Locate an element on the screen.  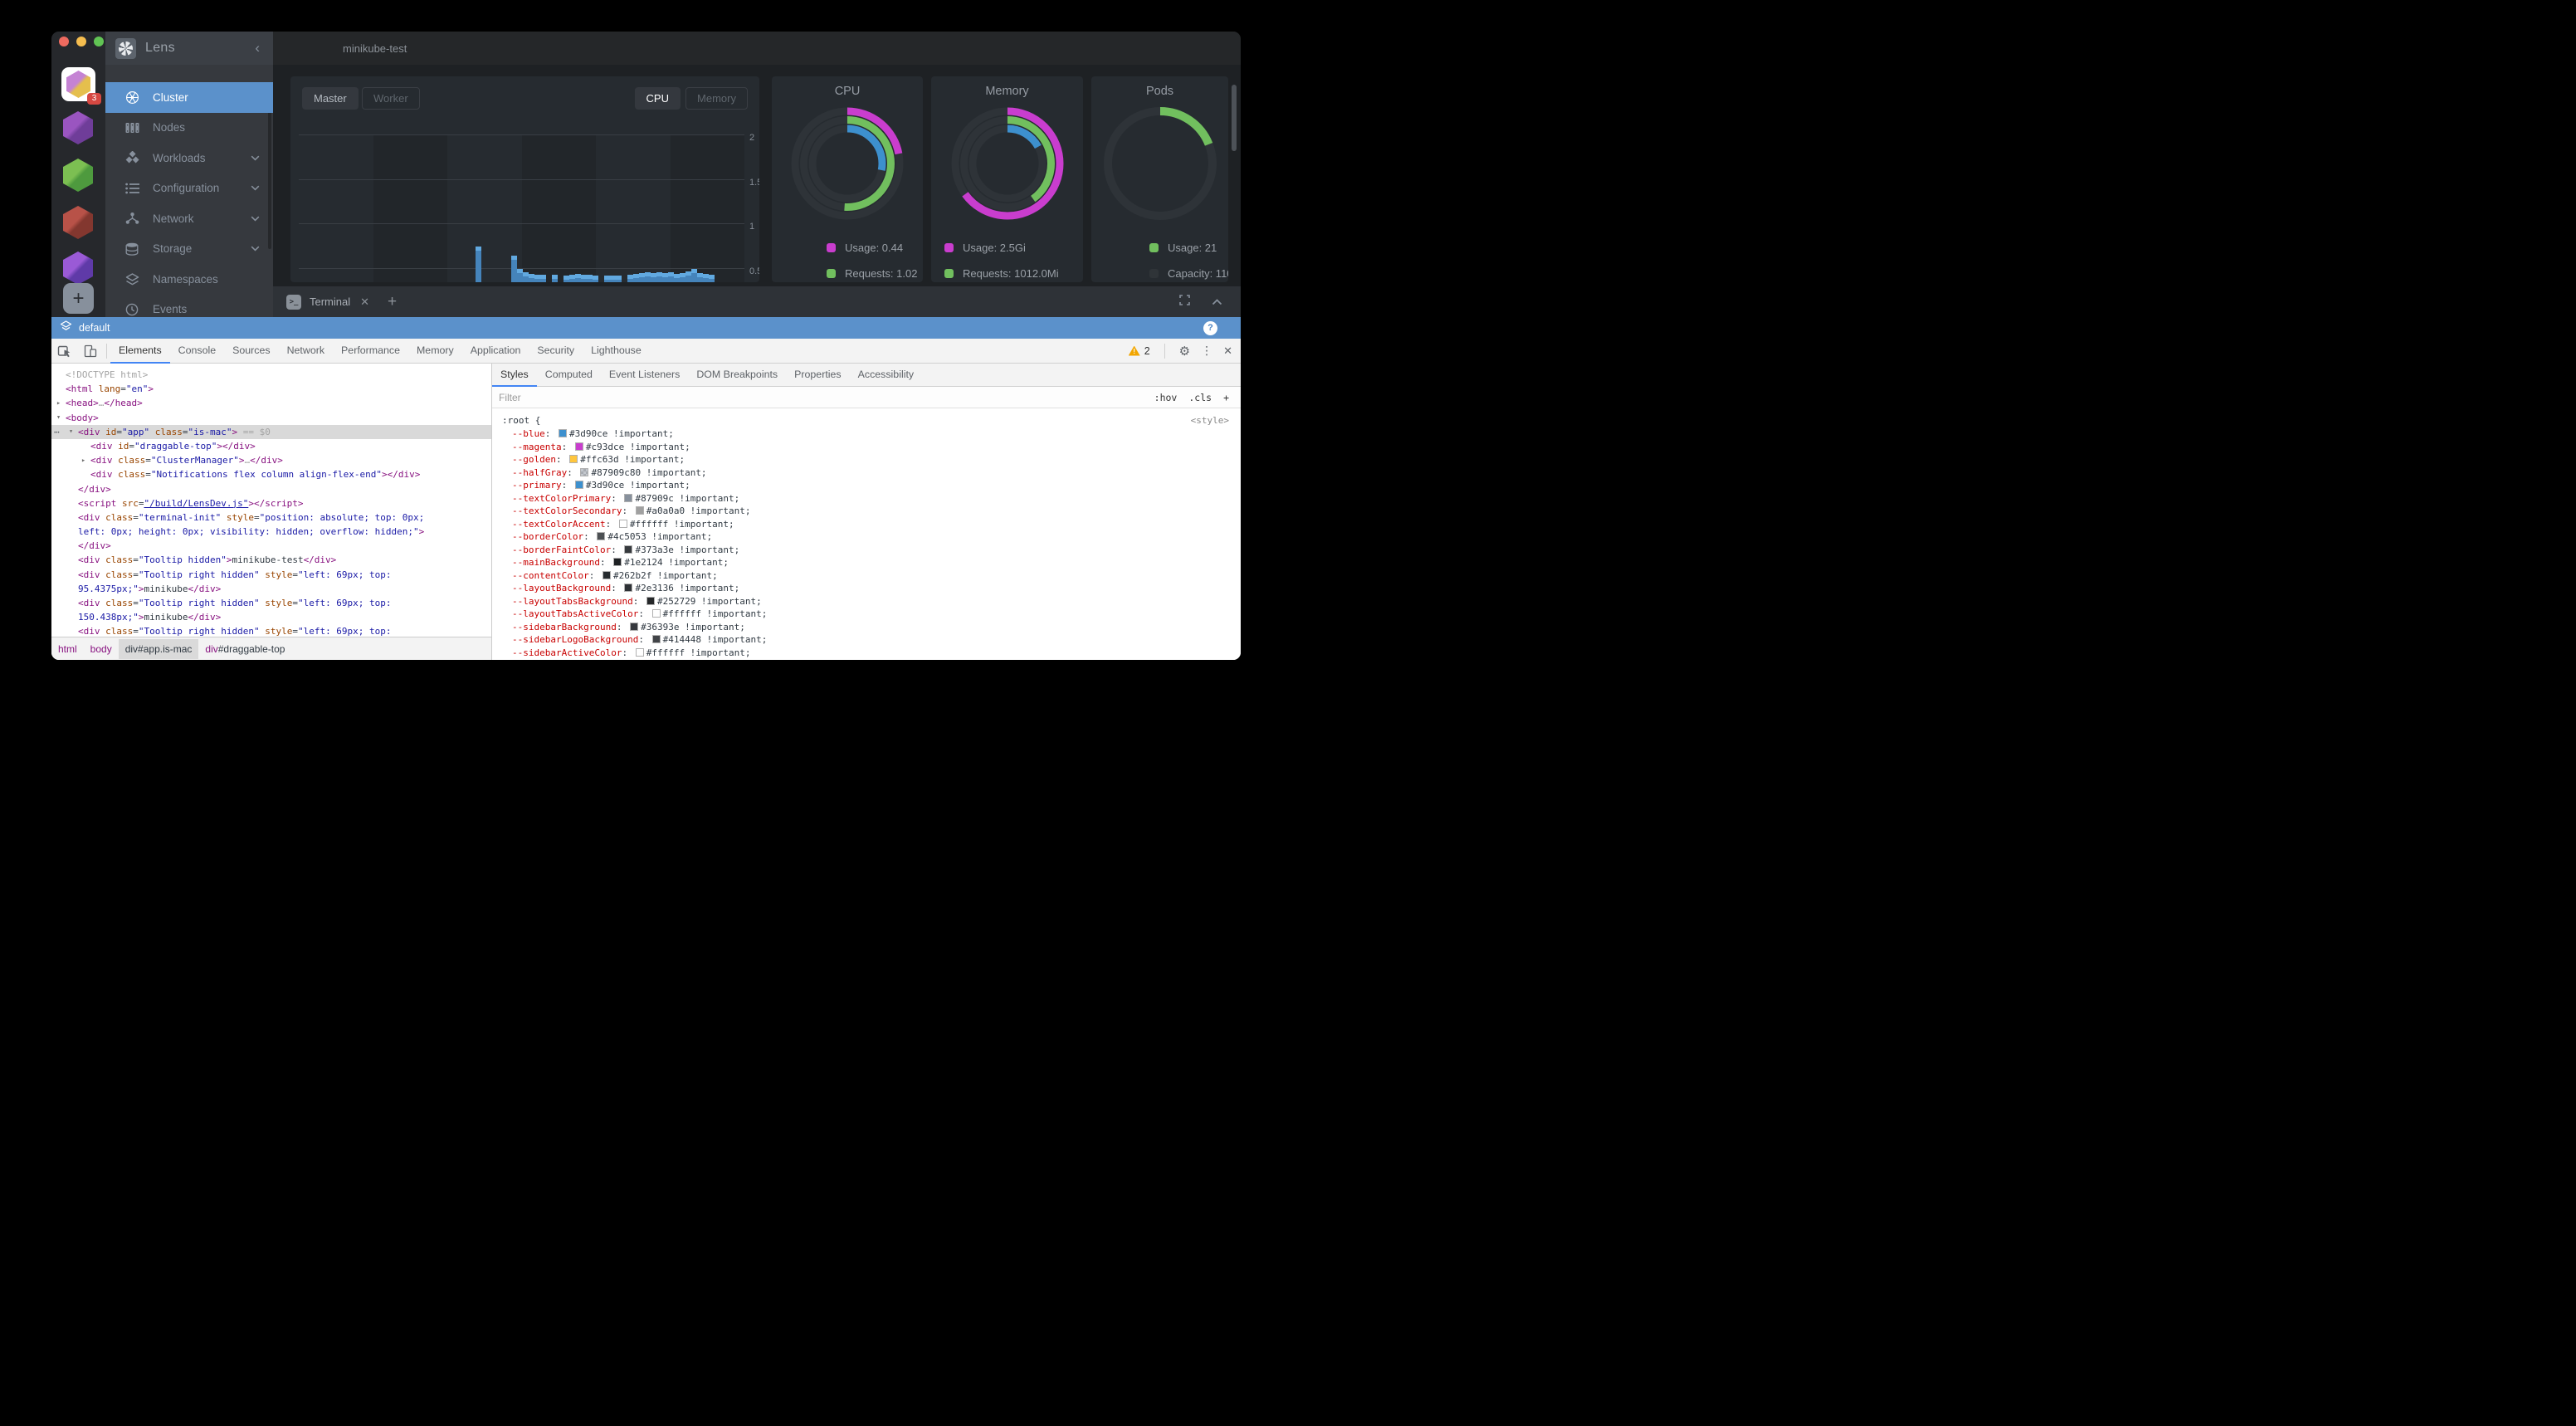
css-variable-row: --textColorAccent: #ffffff !important; is located at coordinates (623, 524).